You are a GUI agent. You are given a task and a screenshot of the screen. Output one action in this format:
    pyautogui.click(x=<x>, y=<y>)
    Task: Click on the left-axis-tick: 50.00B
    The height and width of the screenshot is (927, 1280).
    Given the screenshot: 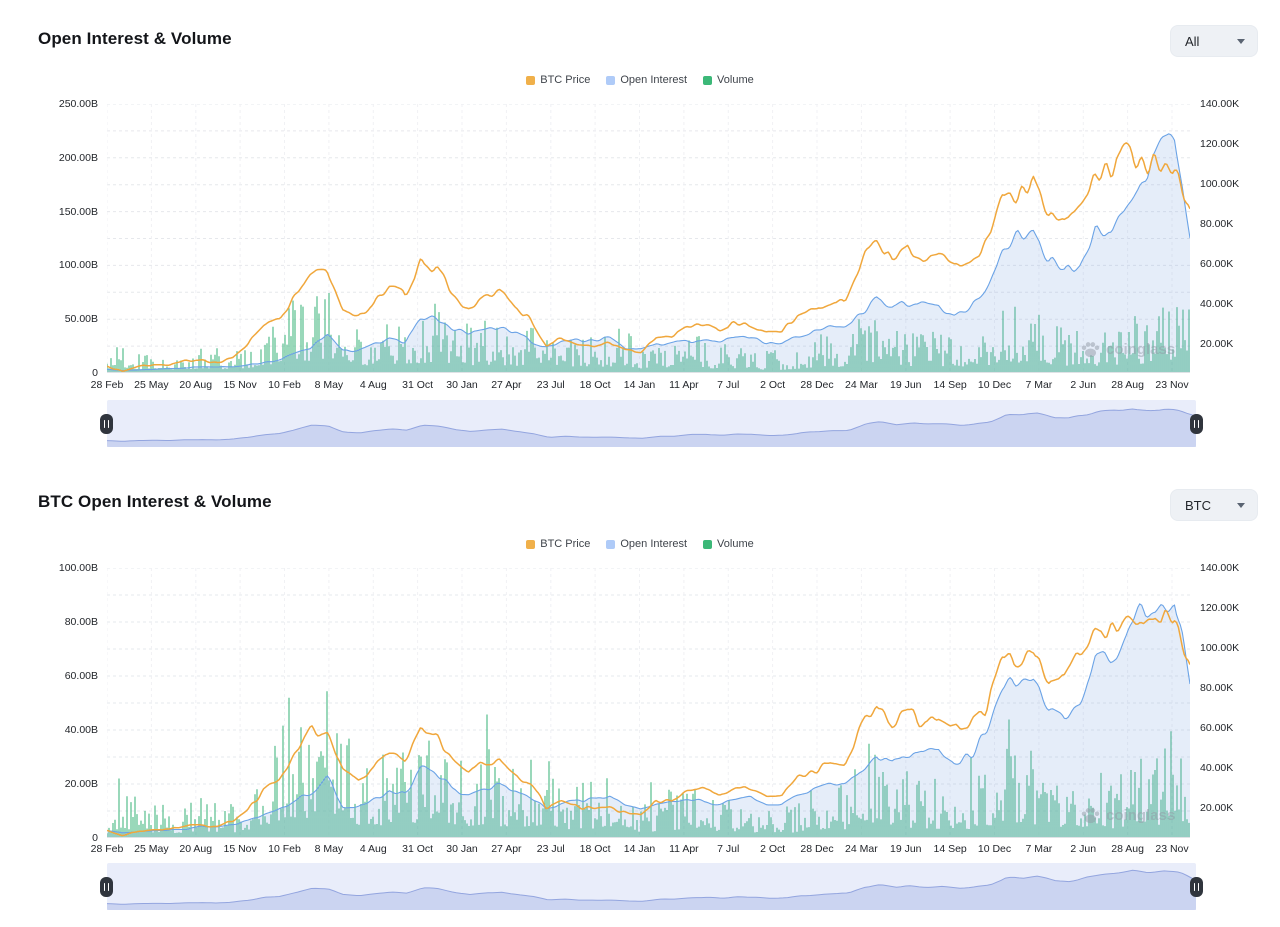 What is the action you would take?
    pyautogui.click(x=81, y=319)
    